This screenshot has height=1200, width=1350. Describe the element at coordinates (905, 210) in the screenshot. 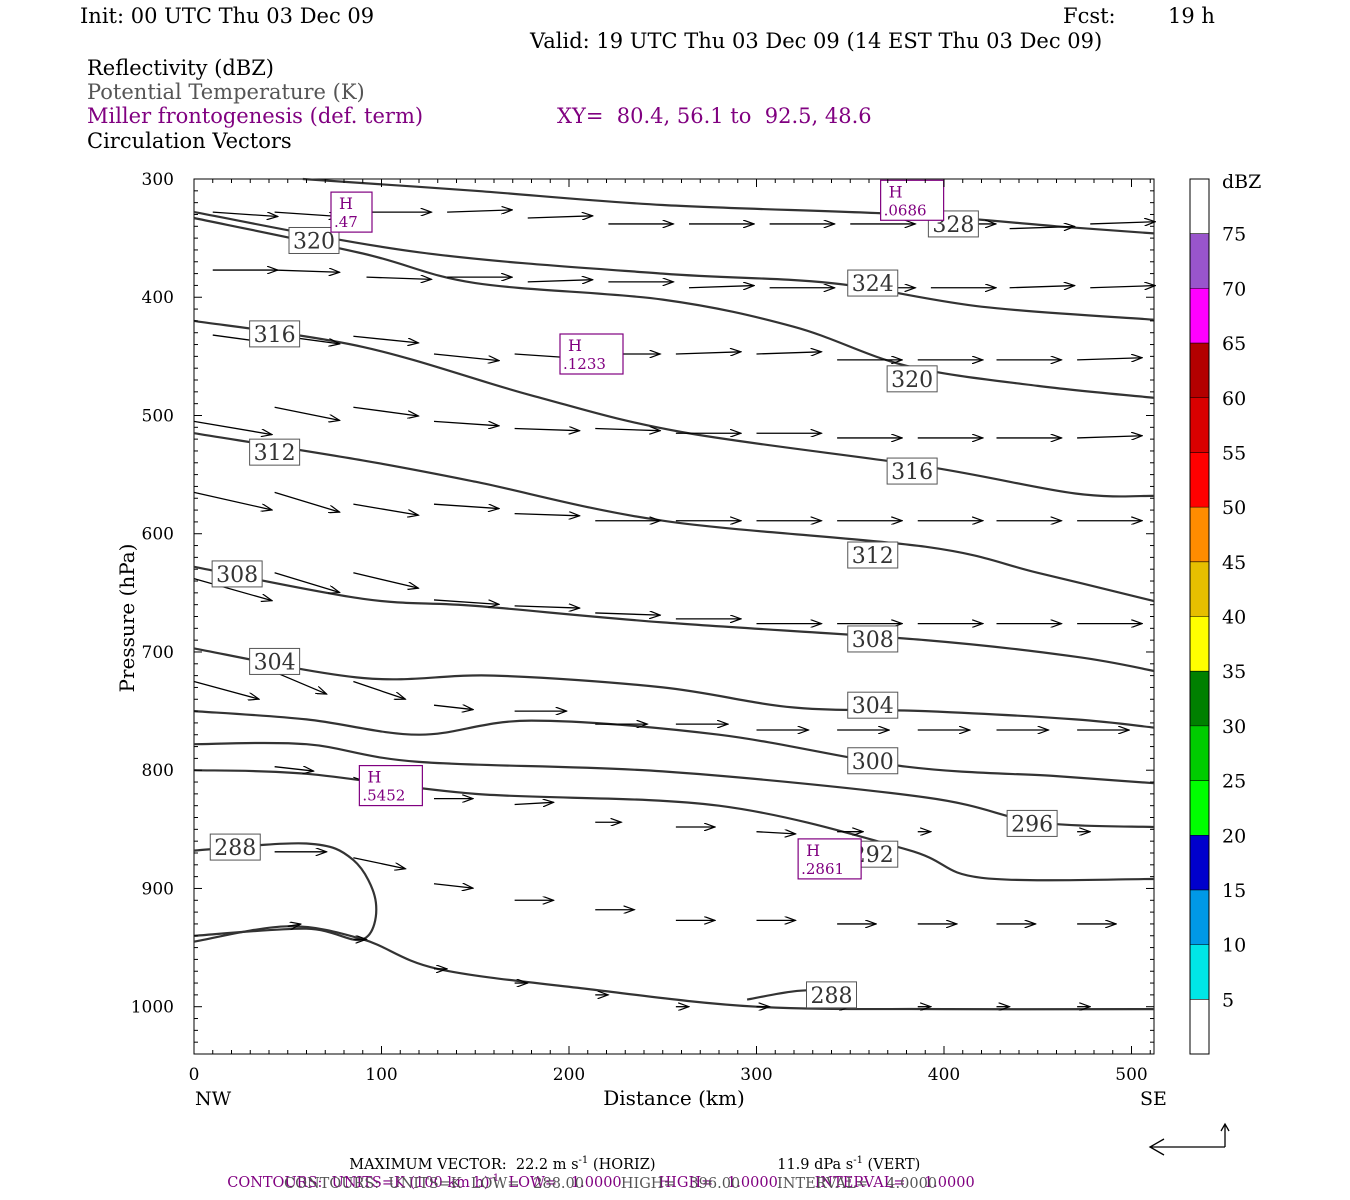

I see `frontogenesis-max-value-1: .0686` at that location.